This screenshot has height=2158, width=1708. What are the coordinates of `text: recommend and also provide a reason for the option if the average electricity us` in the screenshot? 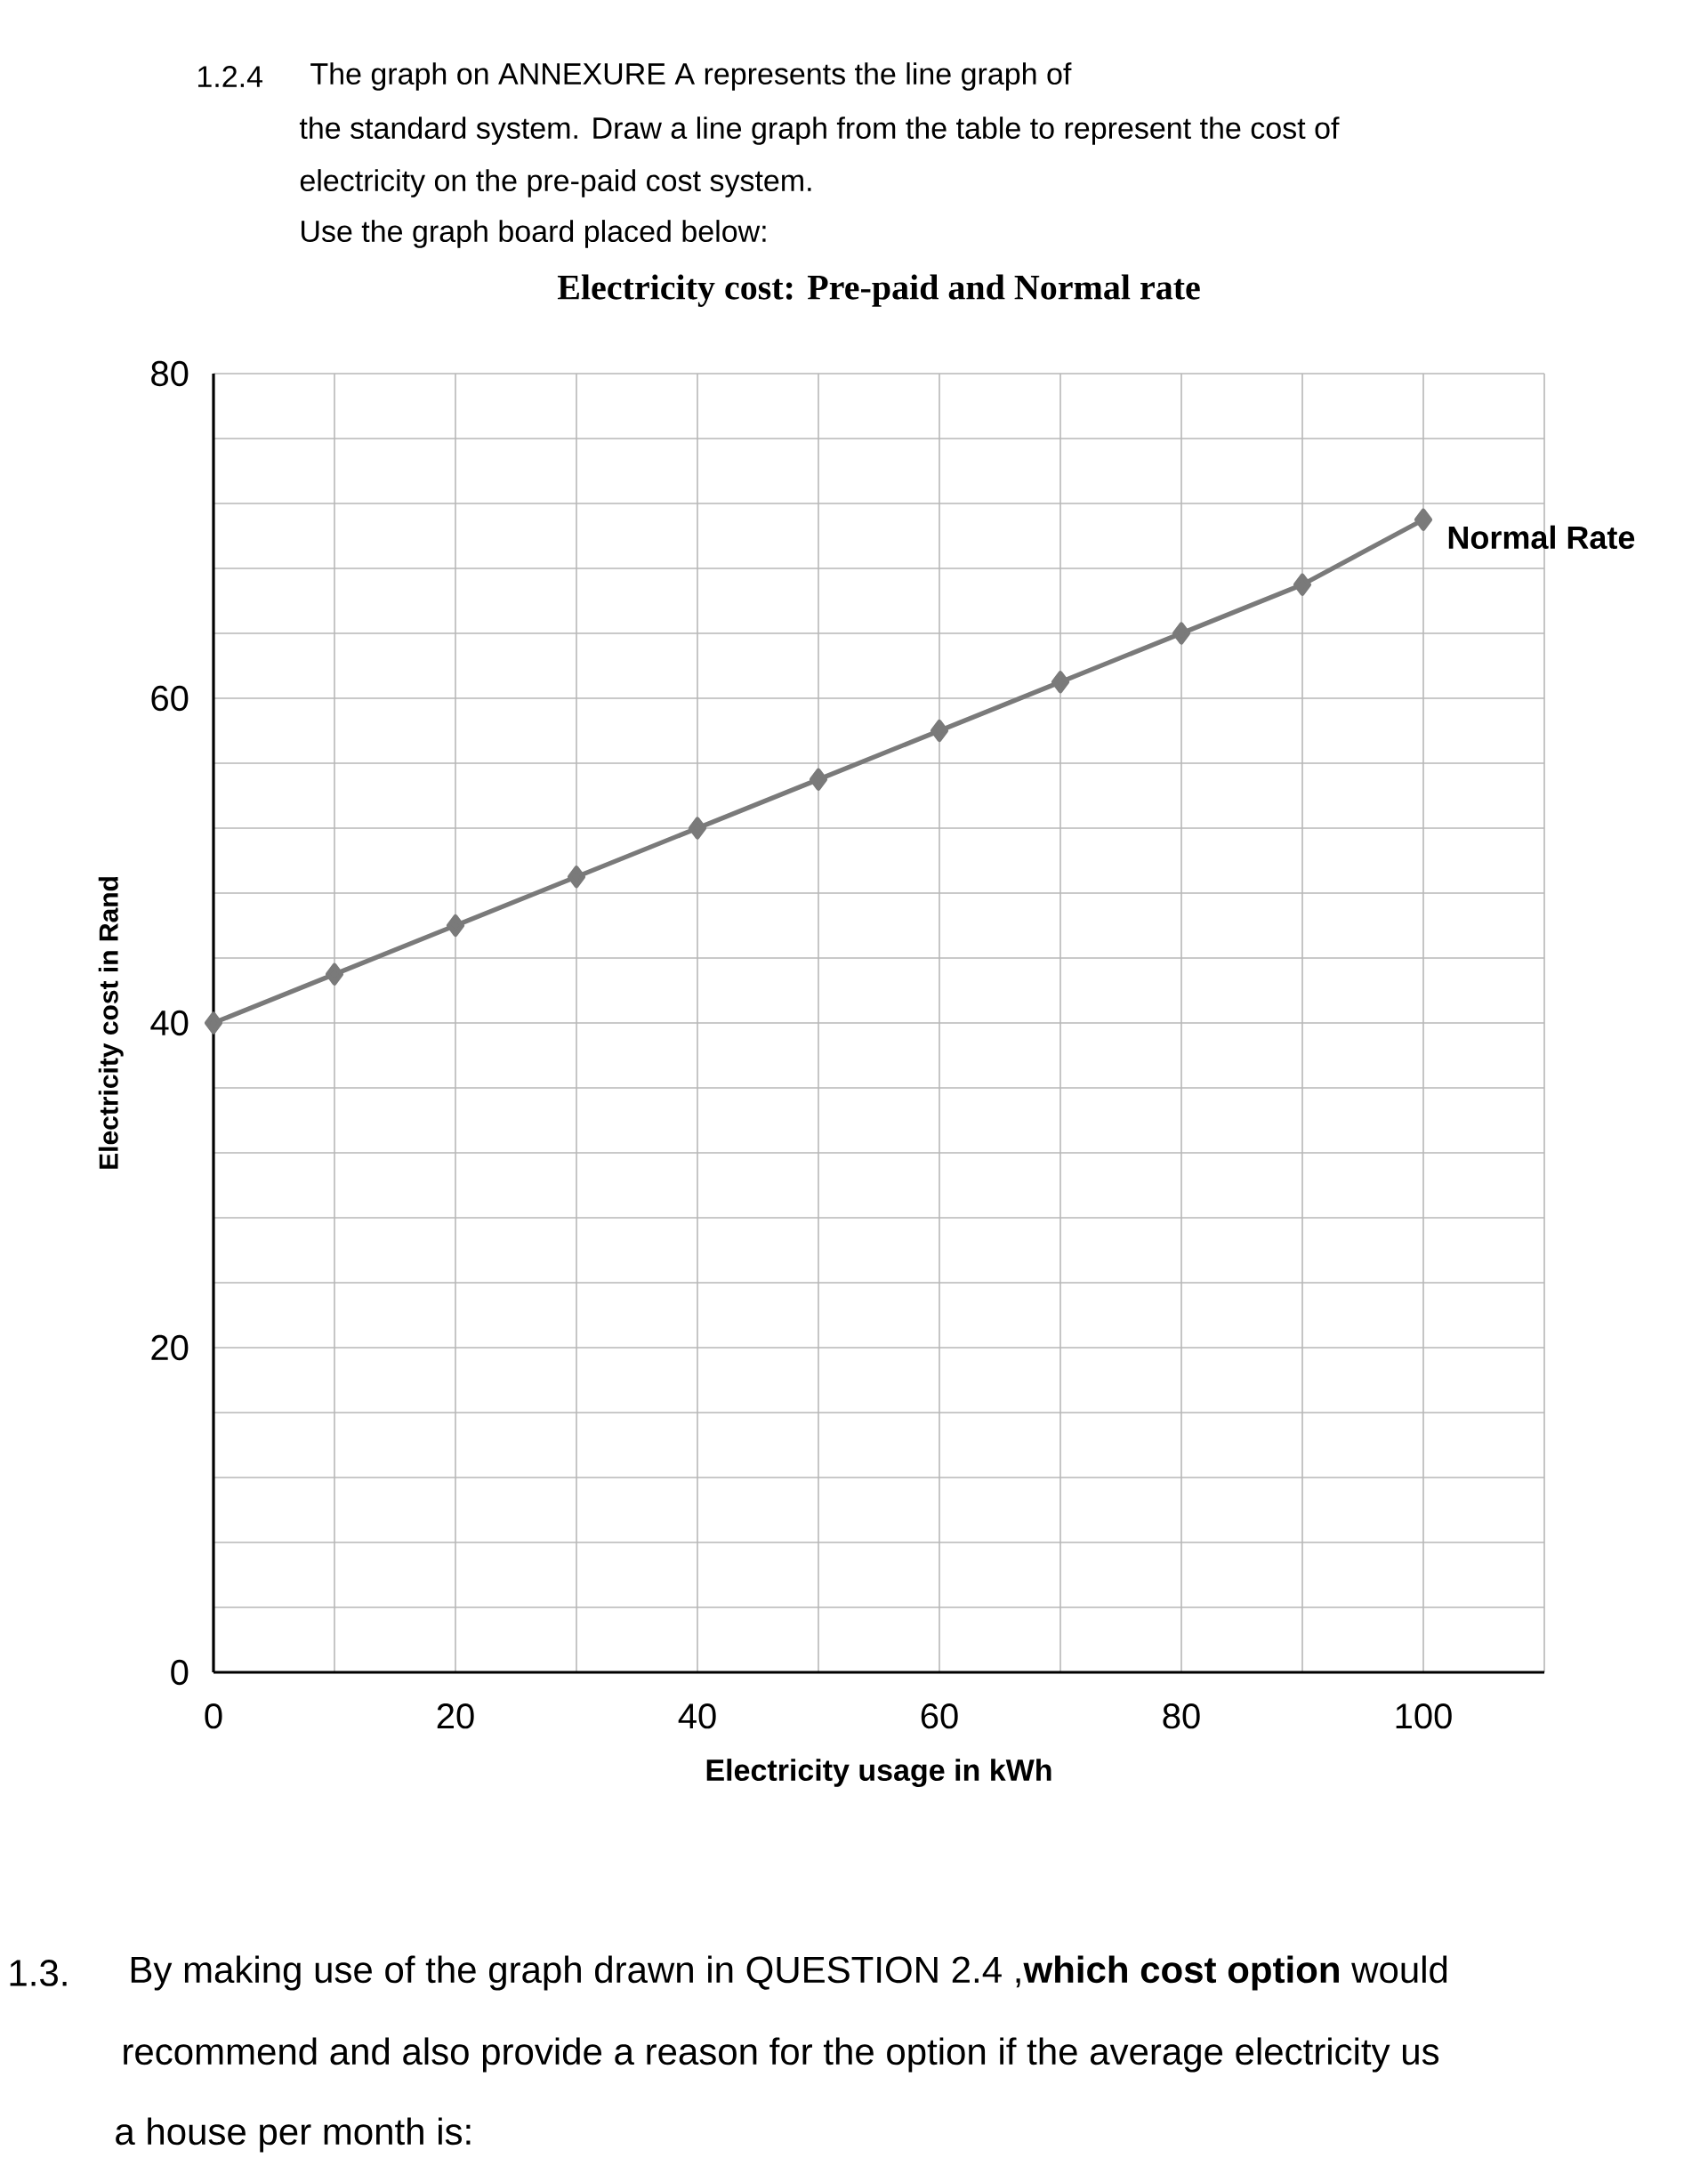 It's located at (781, 2055).